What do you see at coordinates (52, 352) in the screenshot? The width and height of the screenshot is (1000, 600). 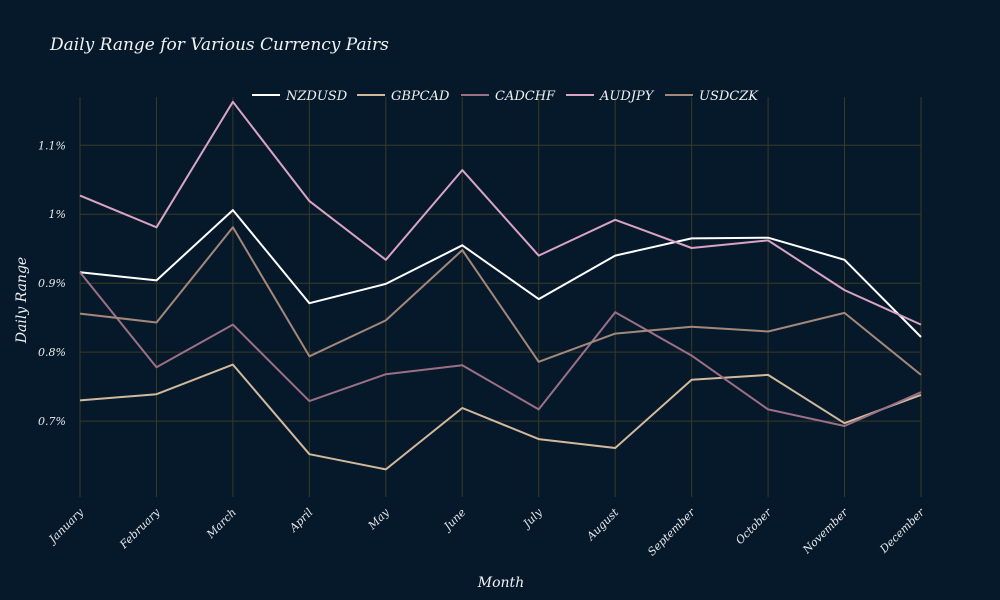 I see `y-tick-label: 0.8%` at bounding box center [52, 352].